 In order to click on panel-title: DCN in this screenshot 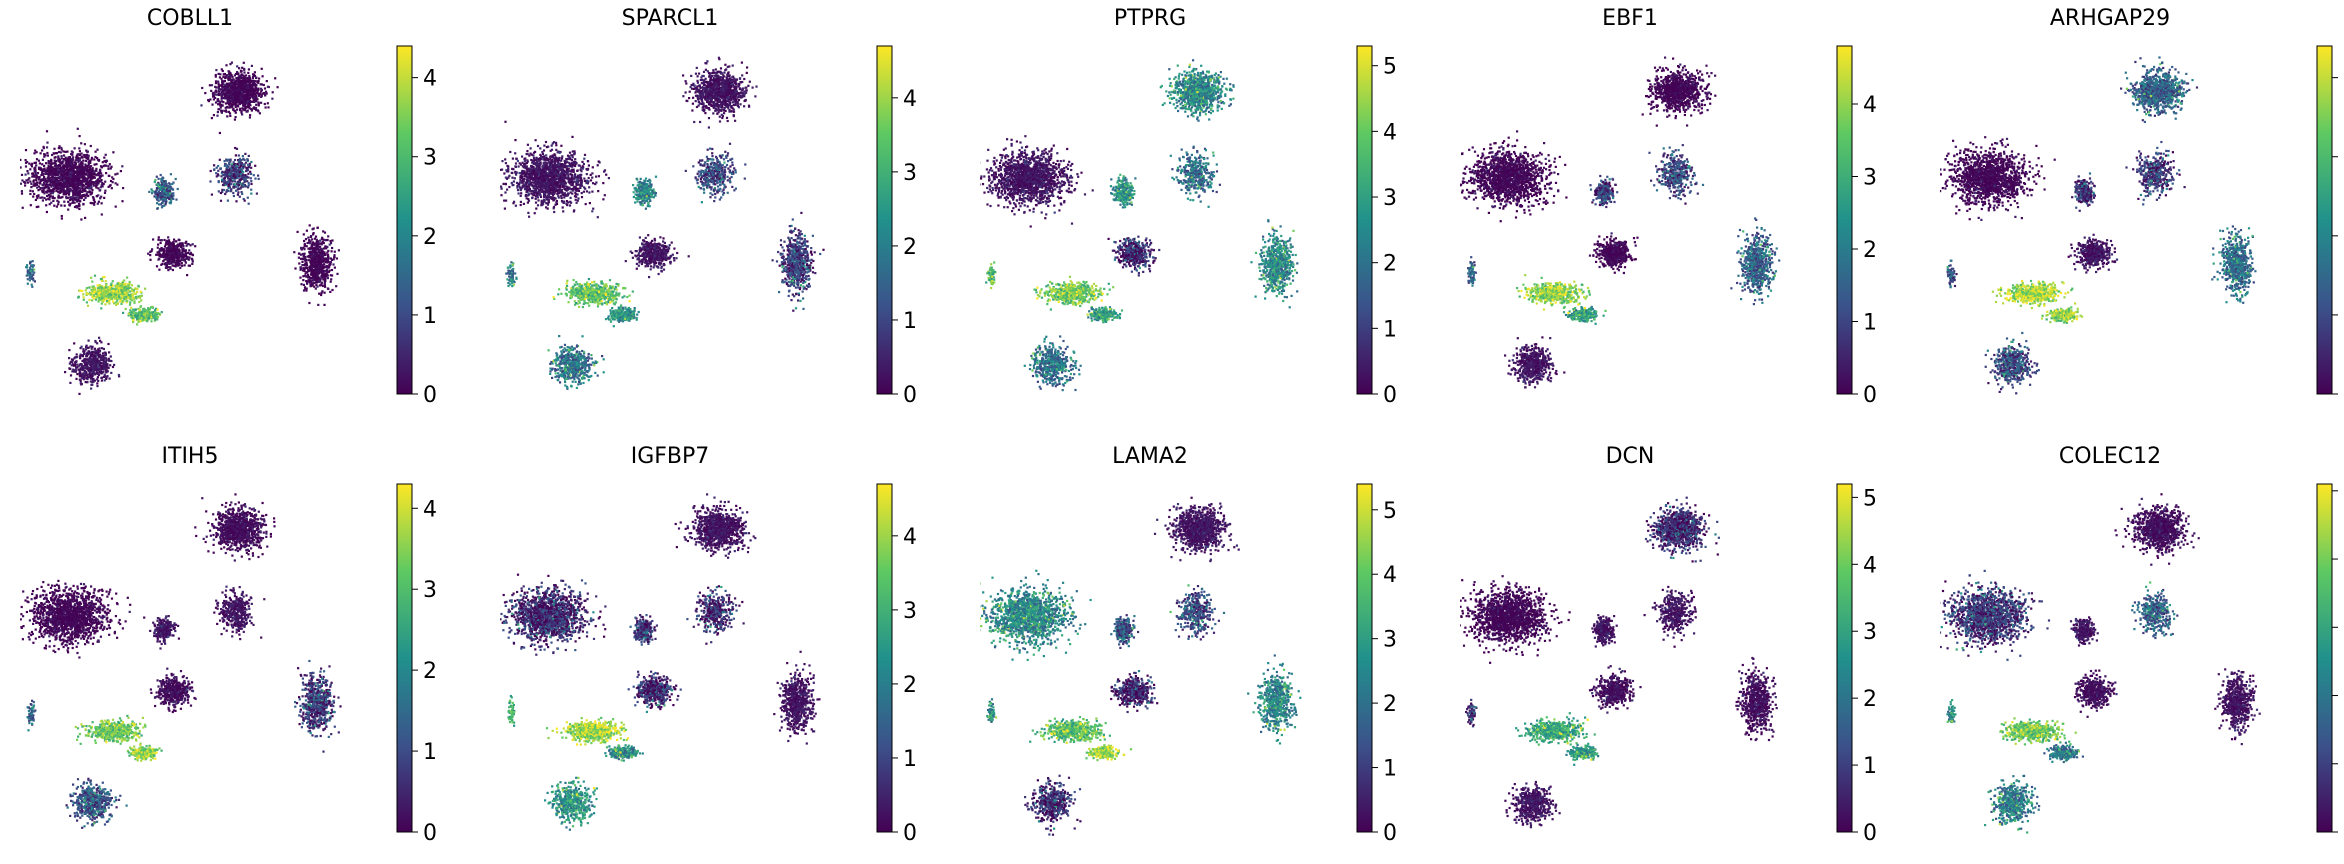, I will do `click(1630, 456)`.